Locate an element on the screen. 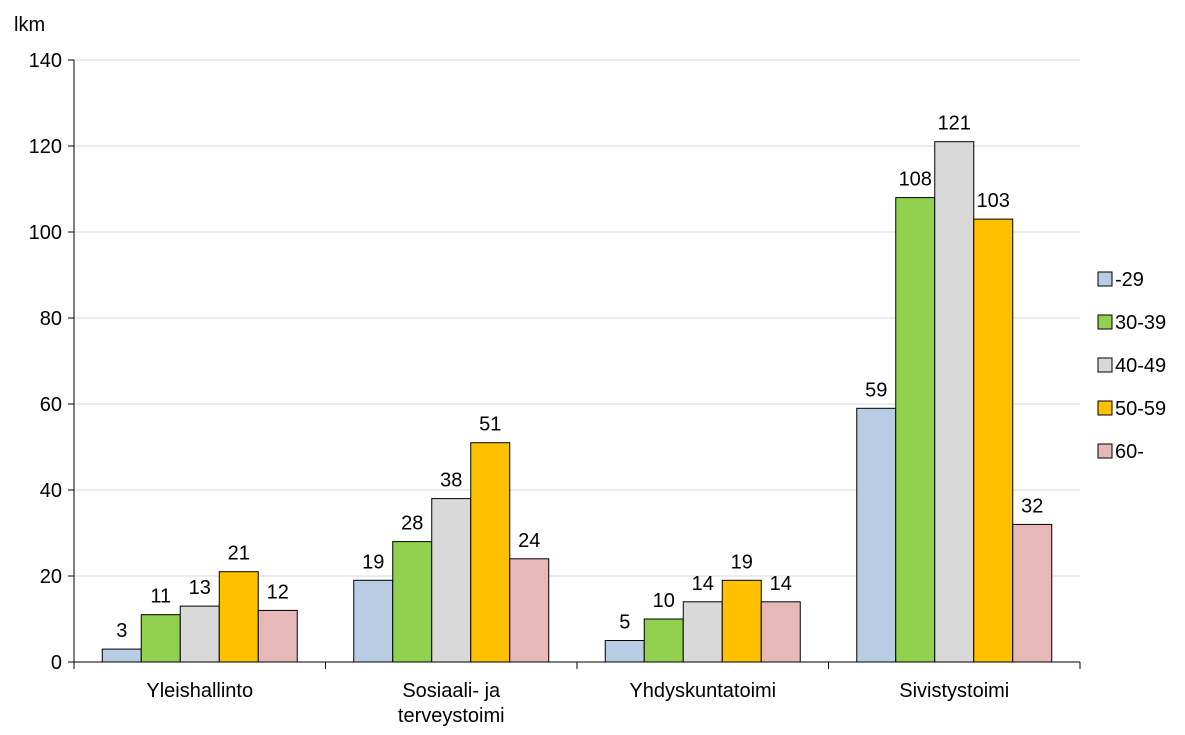 This screenshot has height=735, width=1185. y-axis-title: lkm is located at coordinates (29, 25).